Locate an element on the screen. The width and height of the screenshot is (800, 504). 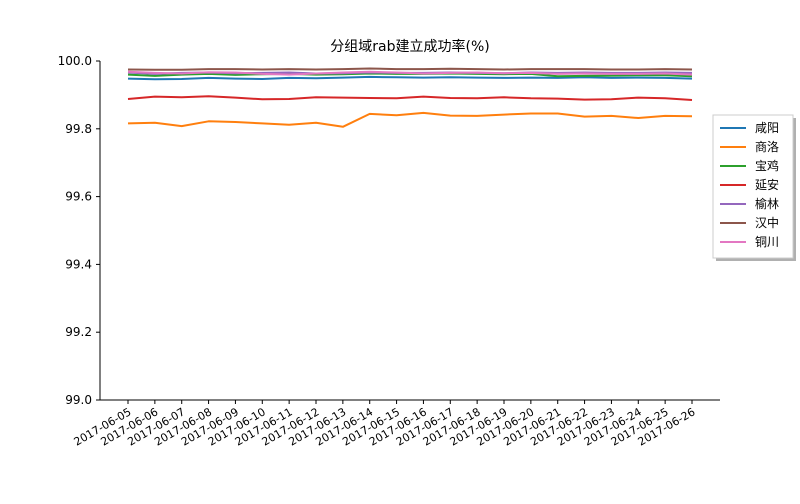
y-tick-label: 99.0 is located at coordinates (78, 400).